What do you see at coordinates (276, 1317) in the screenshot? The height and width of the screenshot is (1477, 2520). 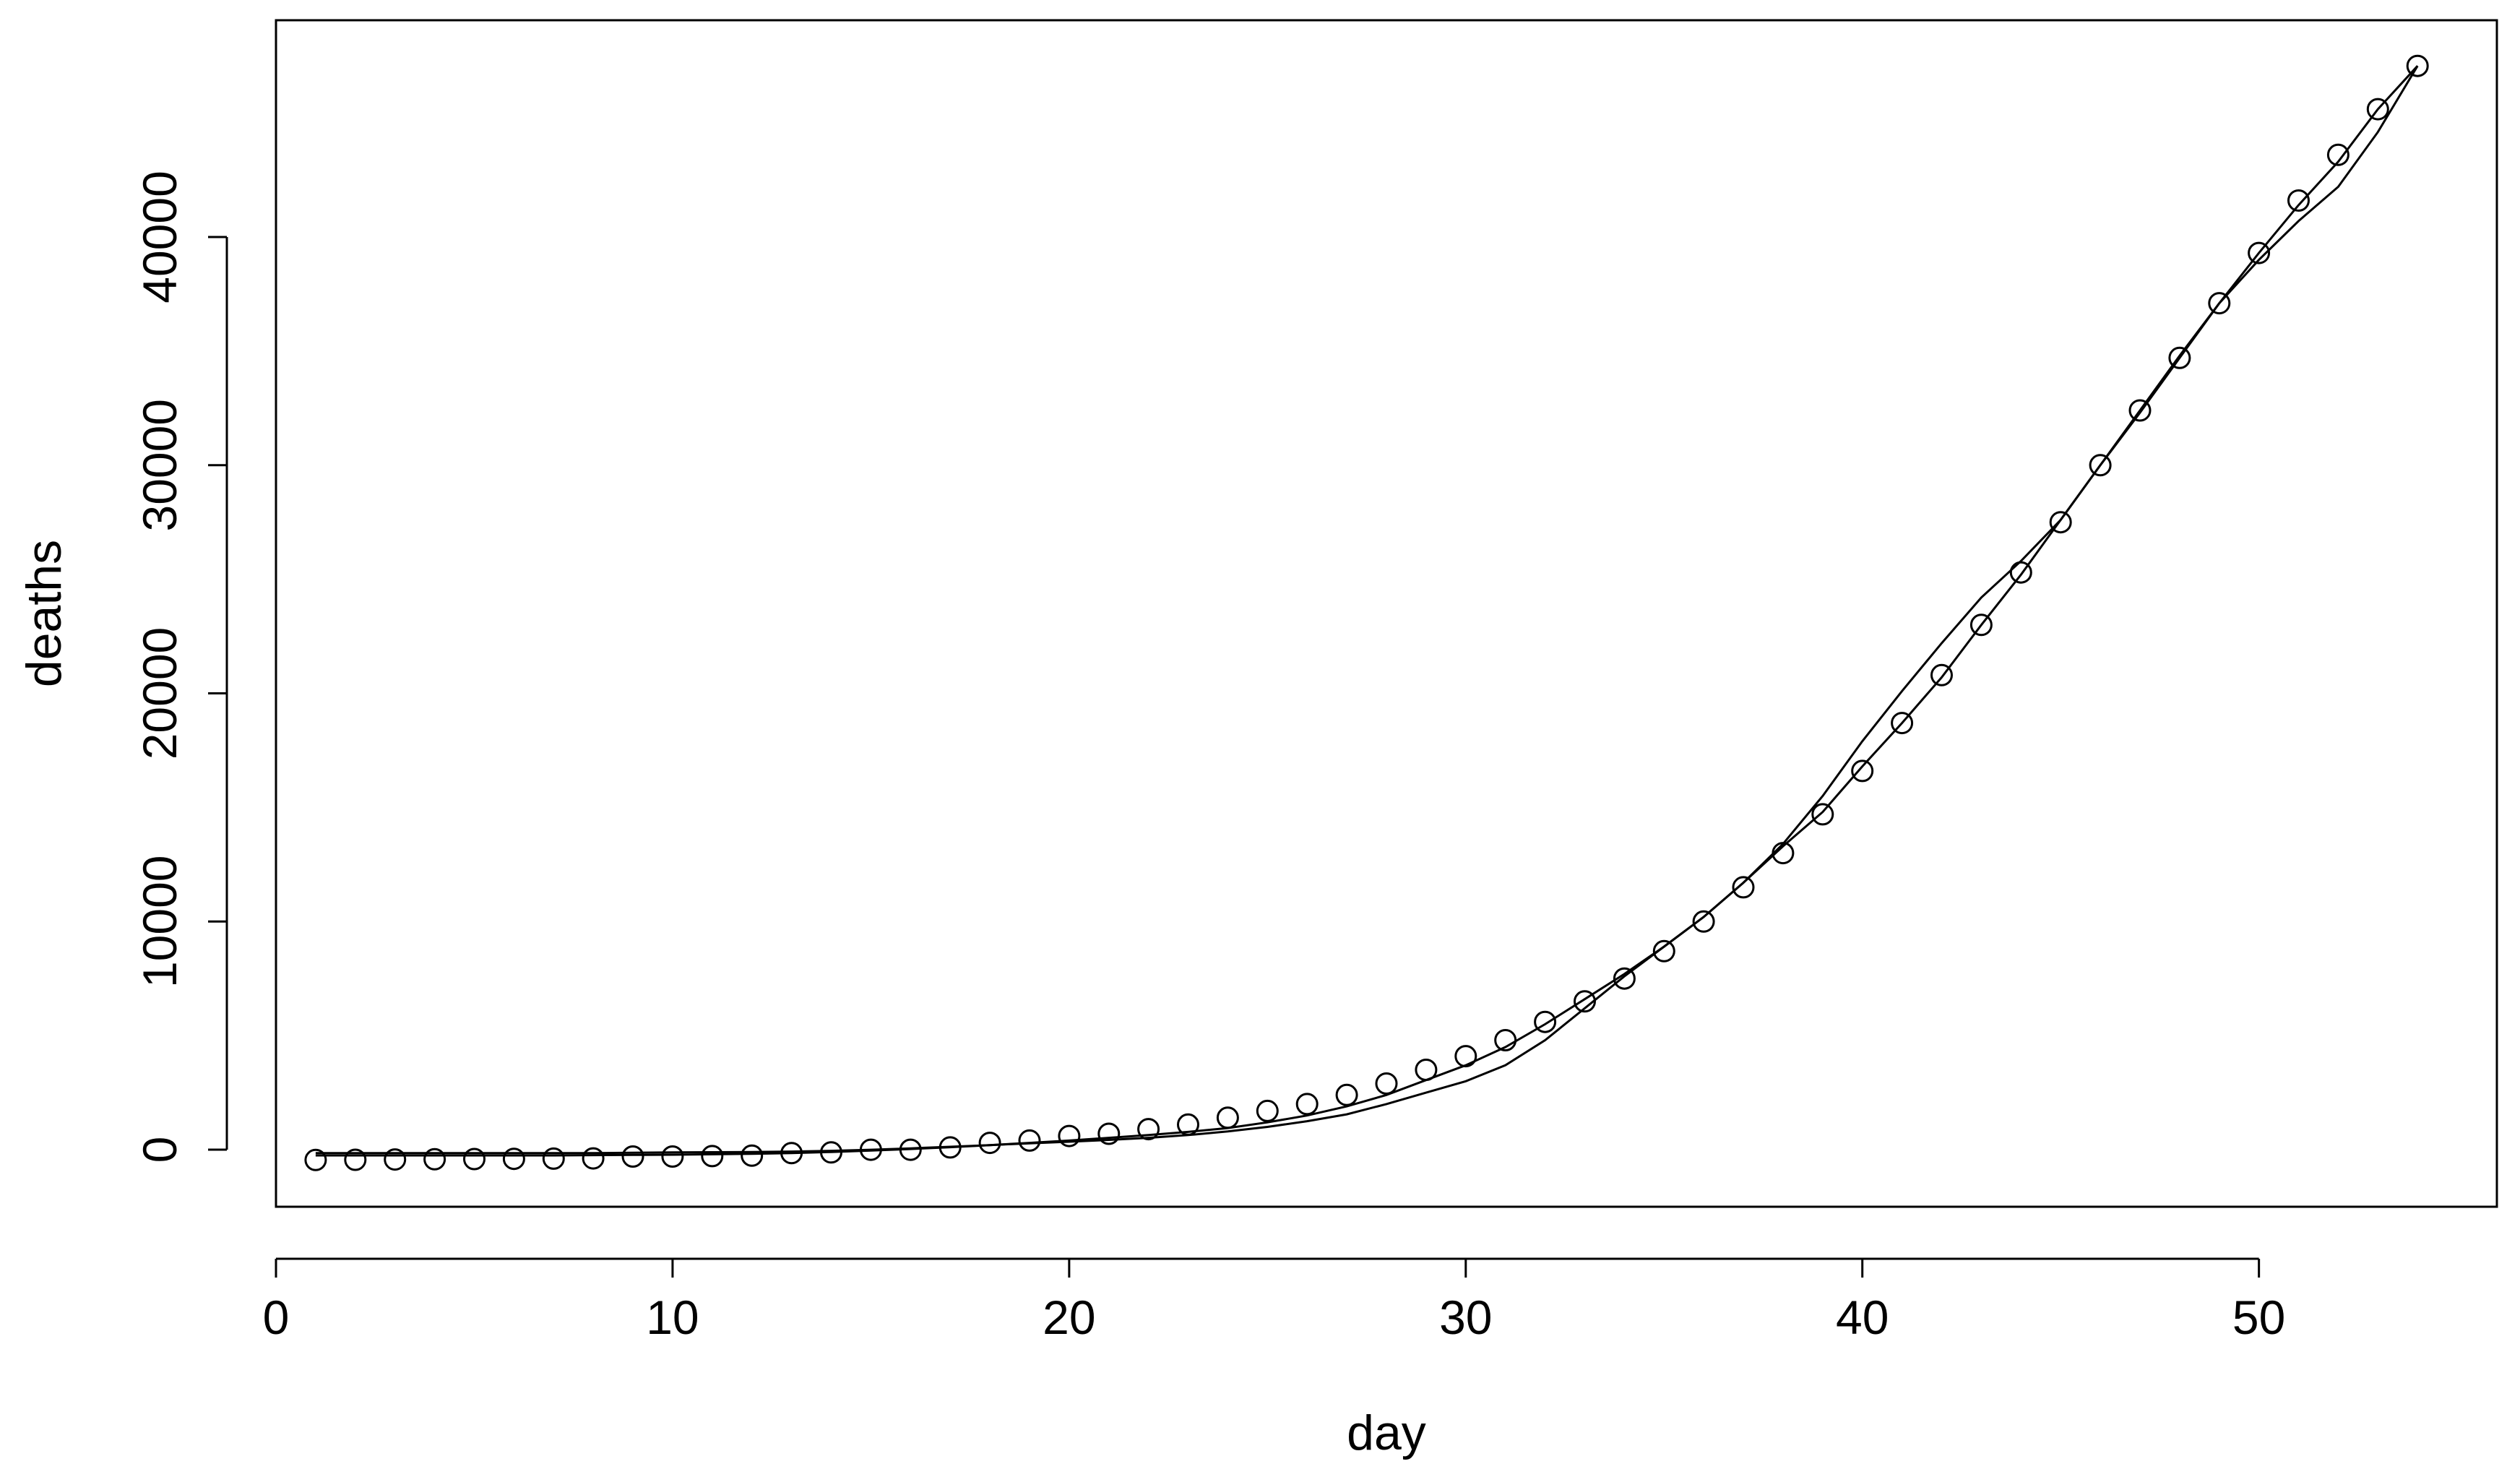 I see `x-tick-label: 0` at bounding box center [276, 1317].